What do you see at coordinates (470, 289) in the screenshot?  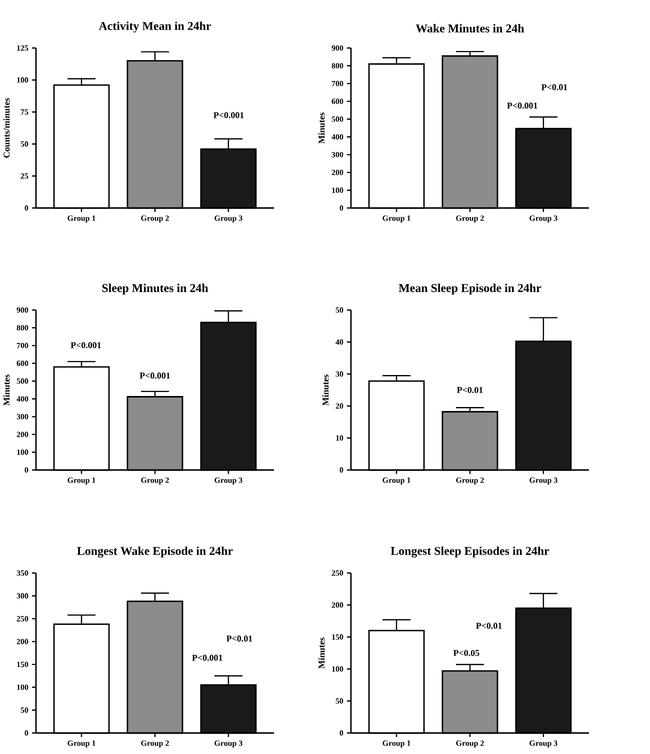 I see `chart-title: Mean Sleep Episode in 24hr` at bounding box center [470, 289].